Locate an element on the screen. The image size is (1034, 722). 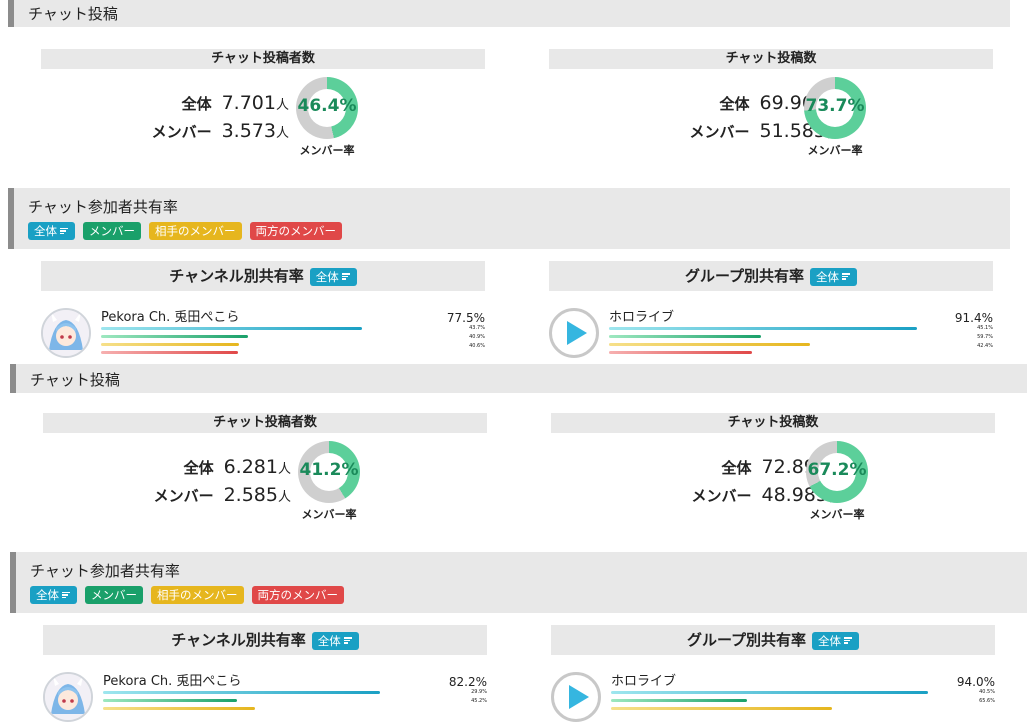
share-rate-sub: 40.5% is located at coordinates (987, 692).